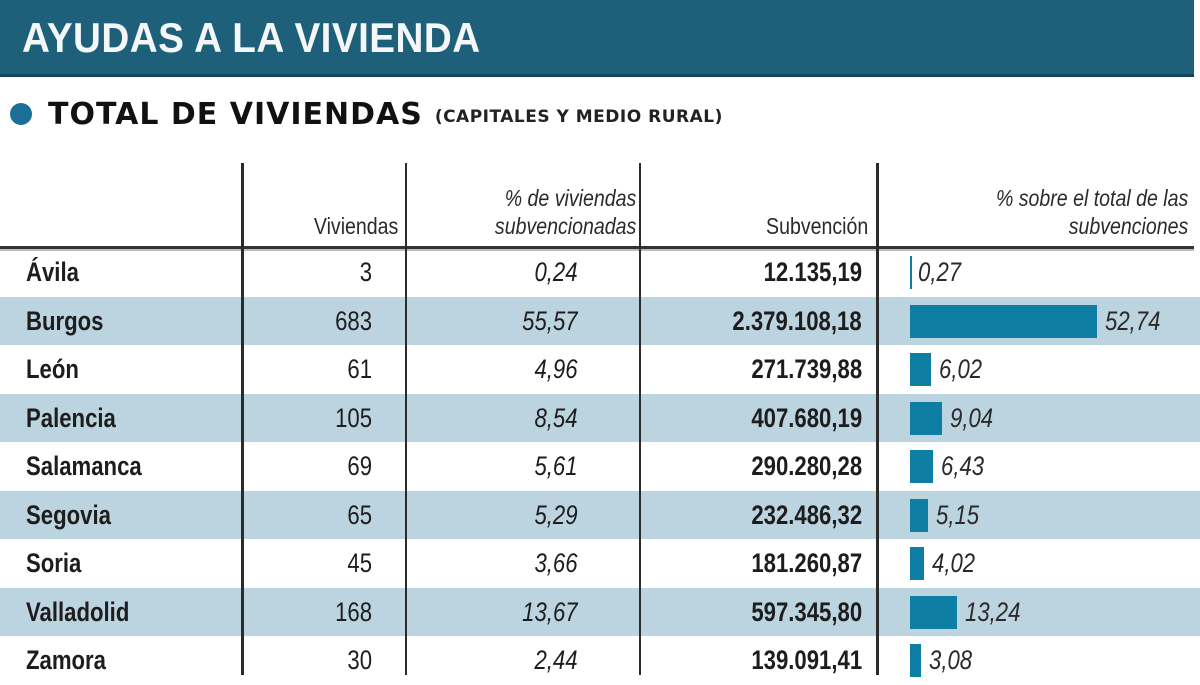 This screenshot has height=685, width=1200. I want to click on table-row: Valladolid 168 13,67 597.345,80 13,24, so click(600, 611).